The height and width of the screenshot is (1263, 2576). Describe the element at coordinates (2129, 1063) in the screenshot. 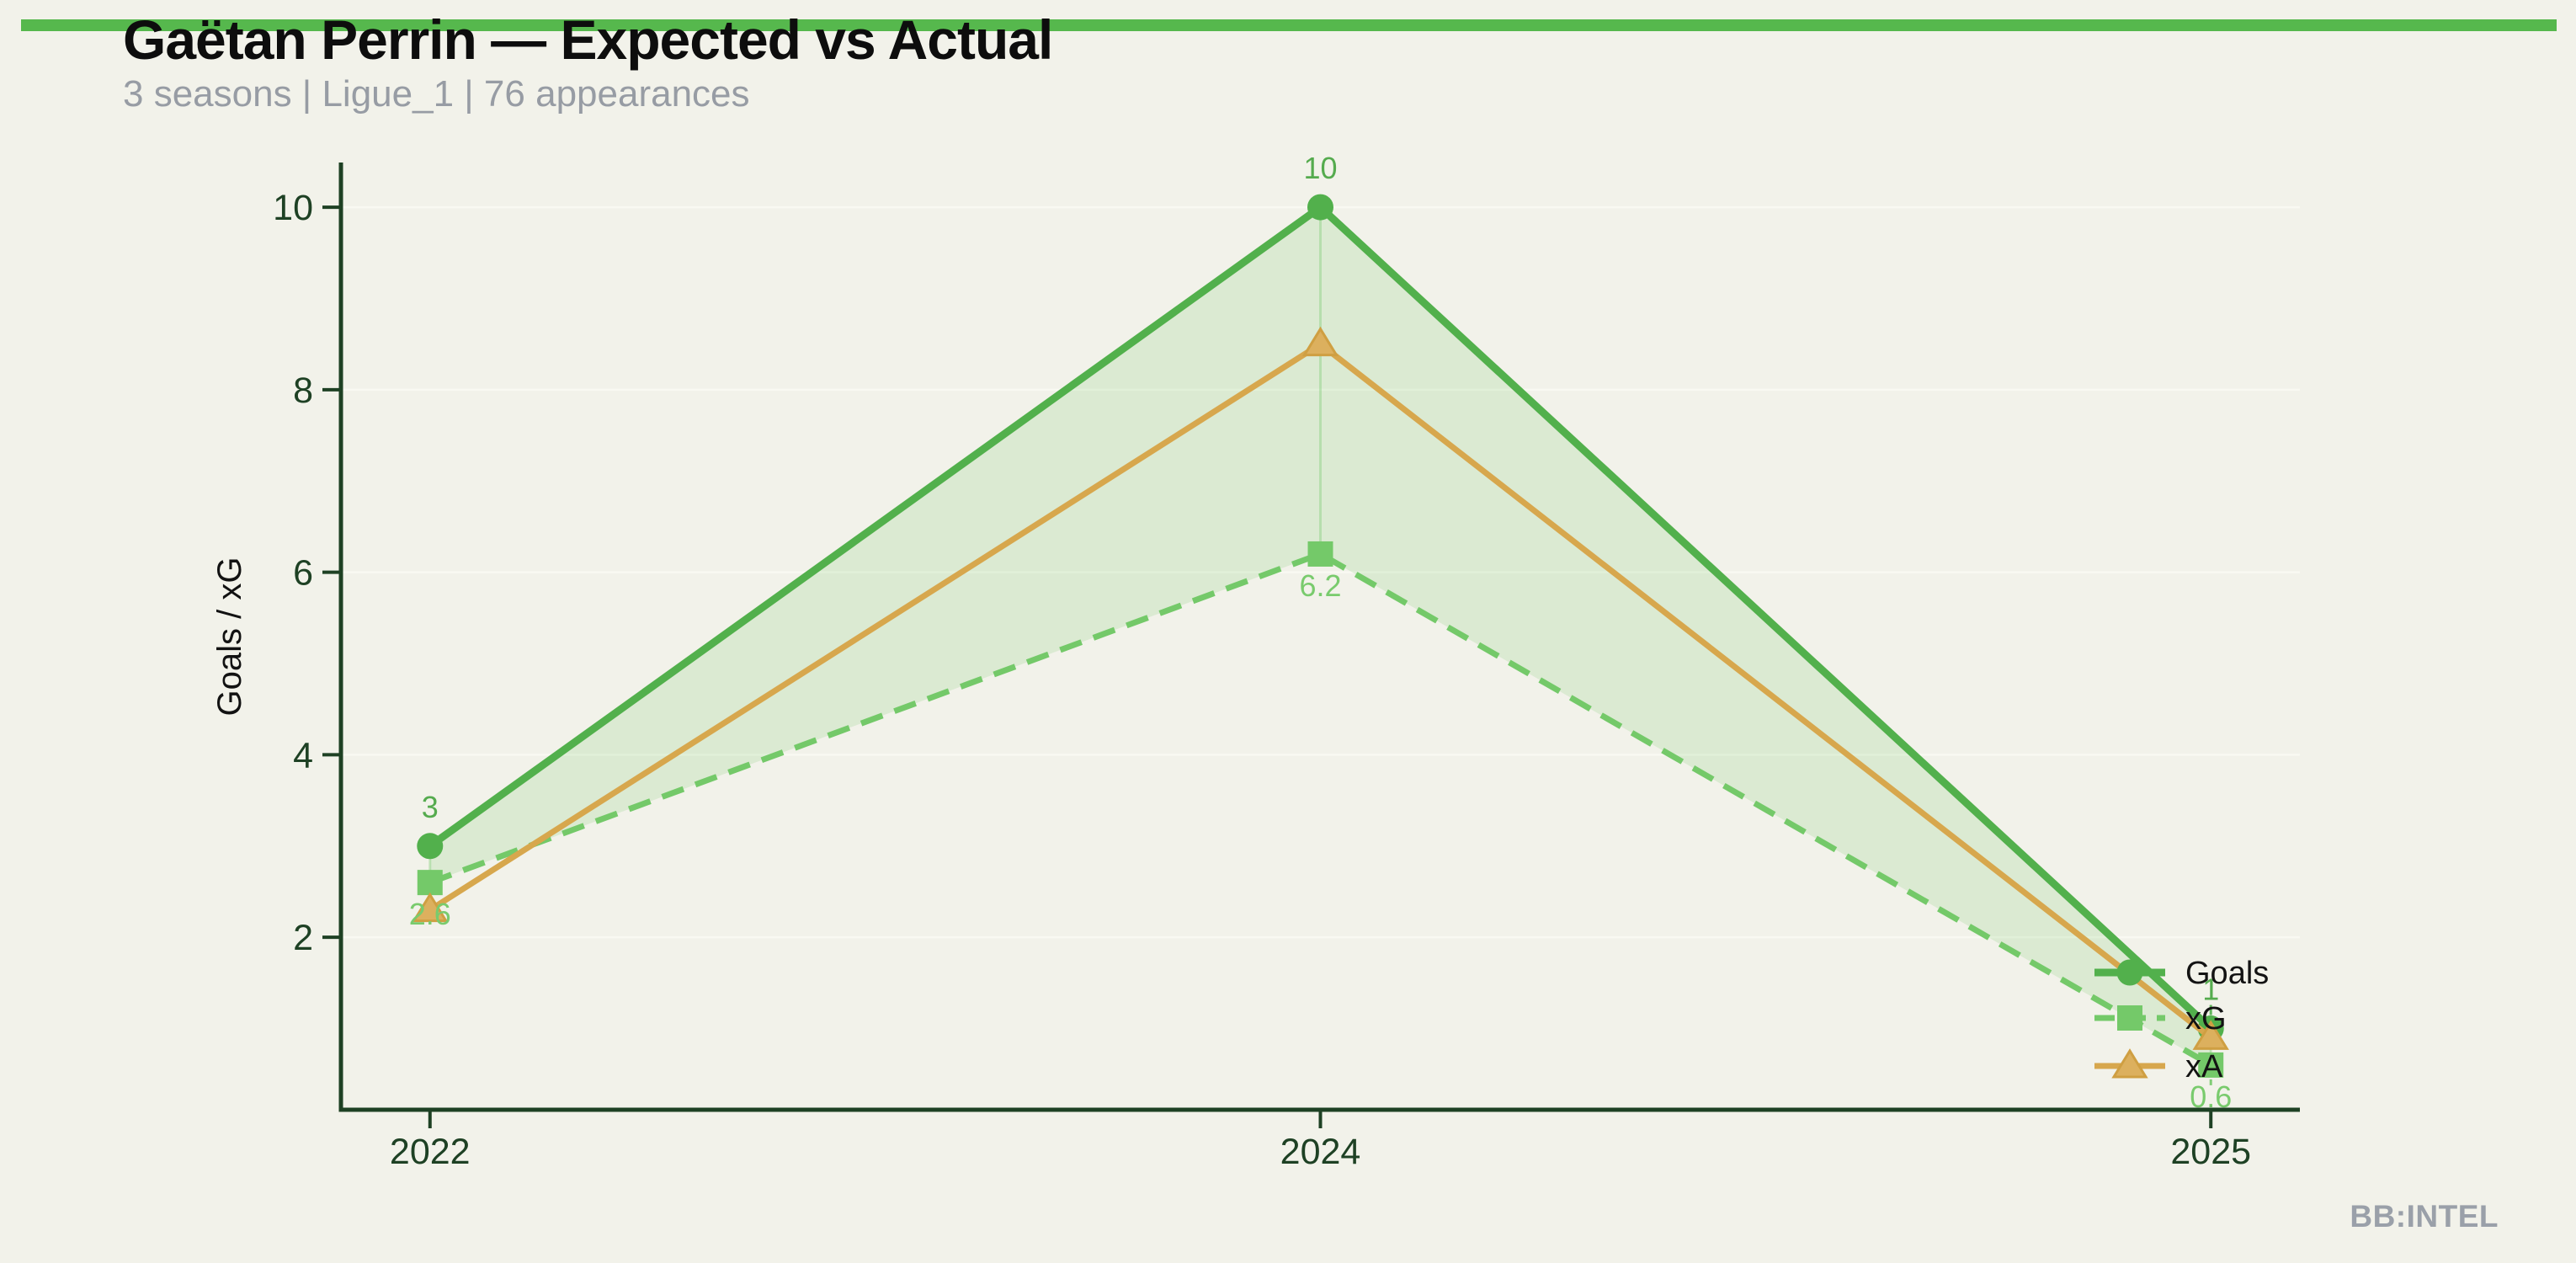

I see `legend-marker-xa` at that location.